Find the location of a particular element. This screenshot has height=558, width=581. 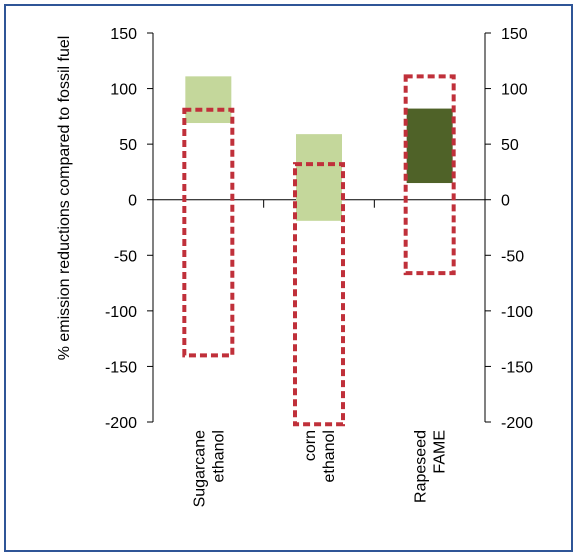

category-label-line2: FAME is located at coordinates (440, 452).